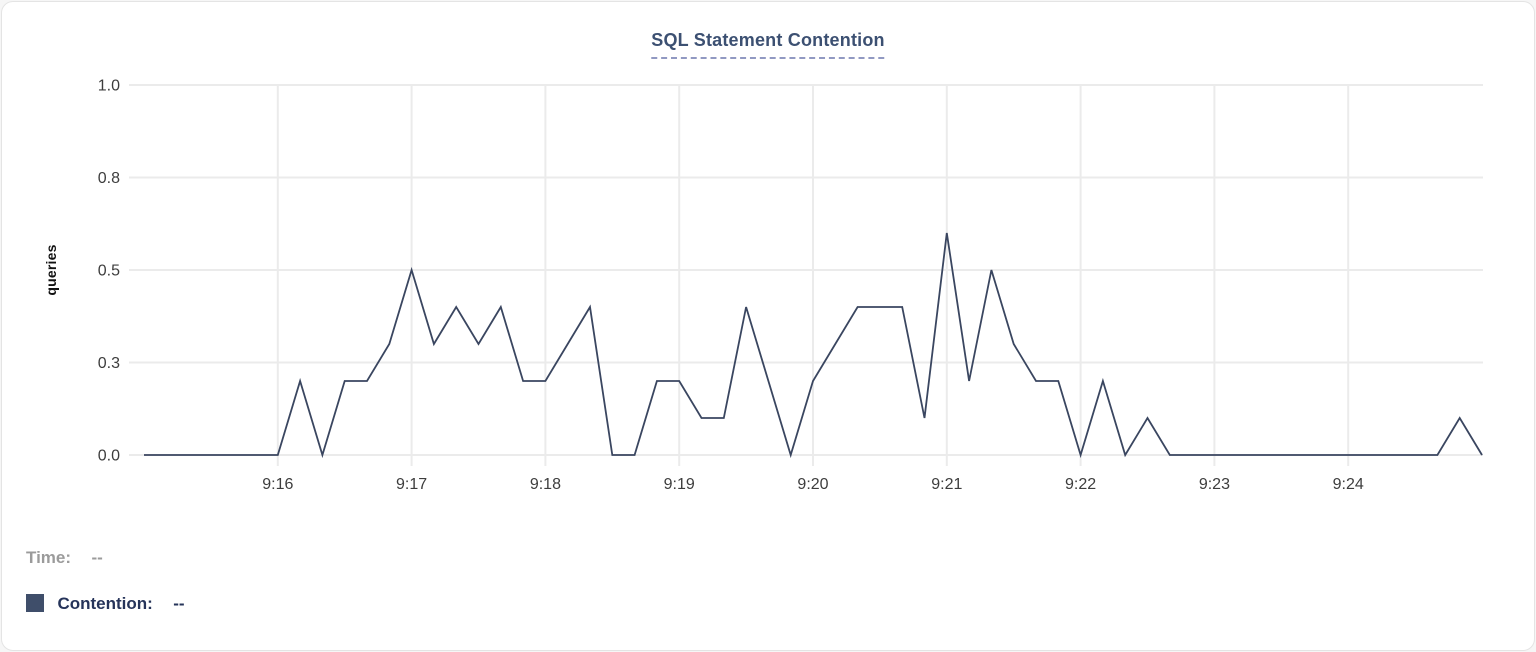 This screenshot has width=1536, height=652. What do you see at coordinates (545, 484) in the screenshot?
I see `x-tick-label: 9:18` at bounding box center [545, 484].